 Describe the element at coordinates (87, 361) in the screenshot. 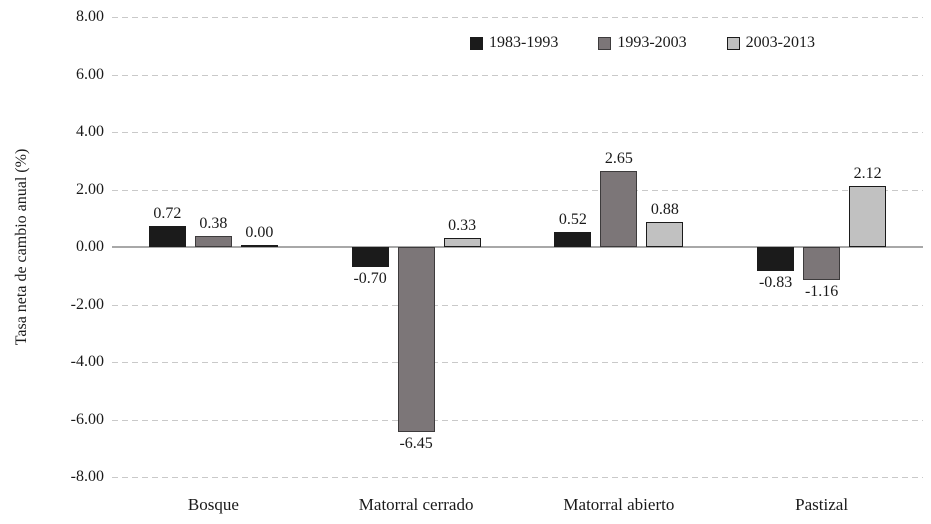

I see `y-tick-label: -4.00` at that location.